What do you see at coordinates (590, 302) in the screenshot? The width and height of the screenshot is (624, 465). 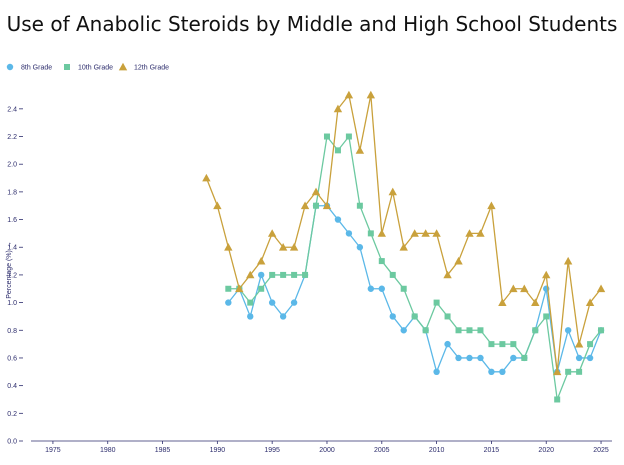 I see `data-point-12th-grade-2024` at bounding box center [590, 302].